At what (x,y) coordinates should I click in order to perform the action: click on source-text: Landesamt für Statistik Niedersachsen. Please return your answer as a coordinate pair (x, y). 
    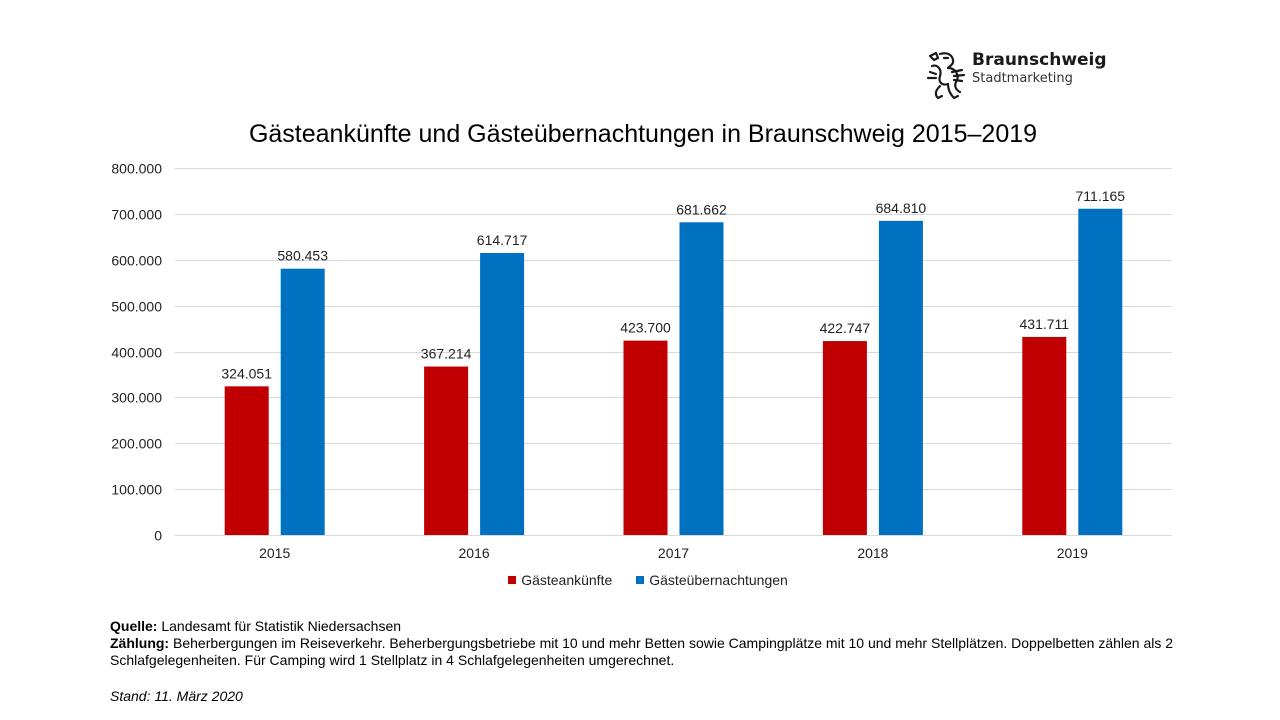
    Looking at the image, I should click on (279, 626).